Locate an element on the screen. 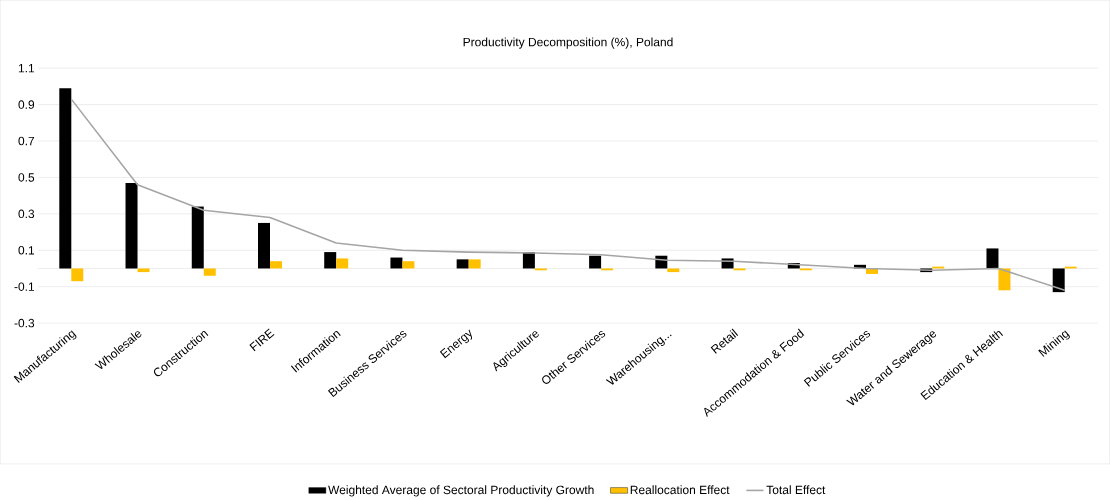  y-tick-label: -0.3 is located at coordinates (24, 323).